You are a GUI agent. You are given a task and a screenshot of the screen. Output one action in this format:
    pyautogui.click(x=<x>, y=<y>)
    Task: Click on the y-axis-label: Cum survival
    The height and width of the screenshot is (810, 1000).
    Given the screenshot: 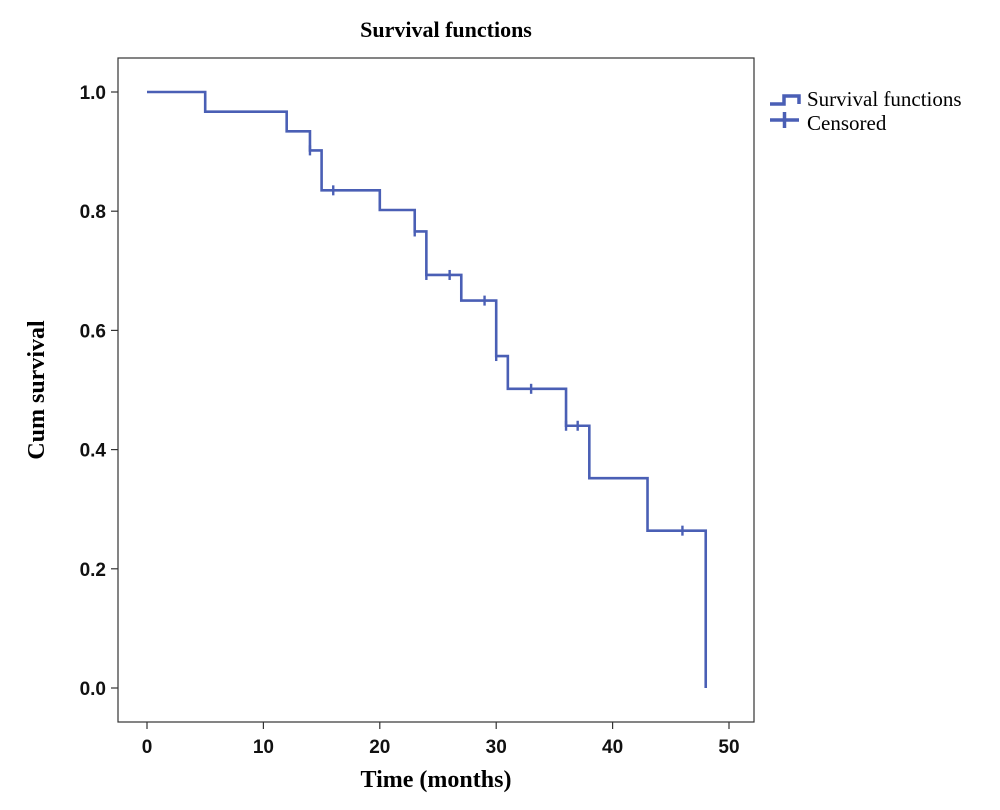 What is the action you would take?
    pyautogui.click(x=37, y=390)
    